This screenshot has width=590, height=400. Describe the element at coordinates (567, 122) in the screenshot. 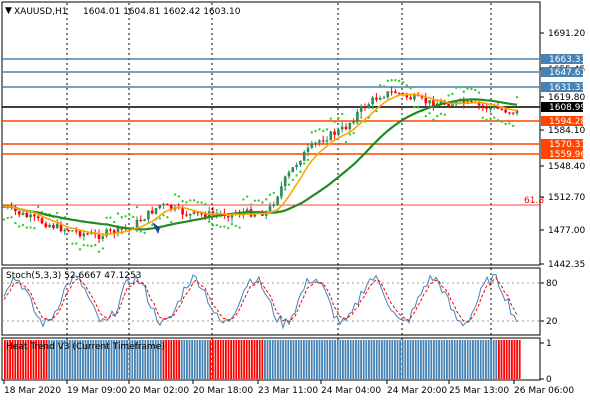

I see `level-tag-label: 1594.28` at that location.